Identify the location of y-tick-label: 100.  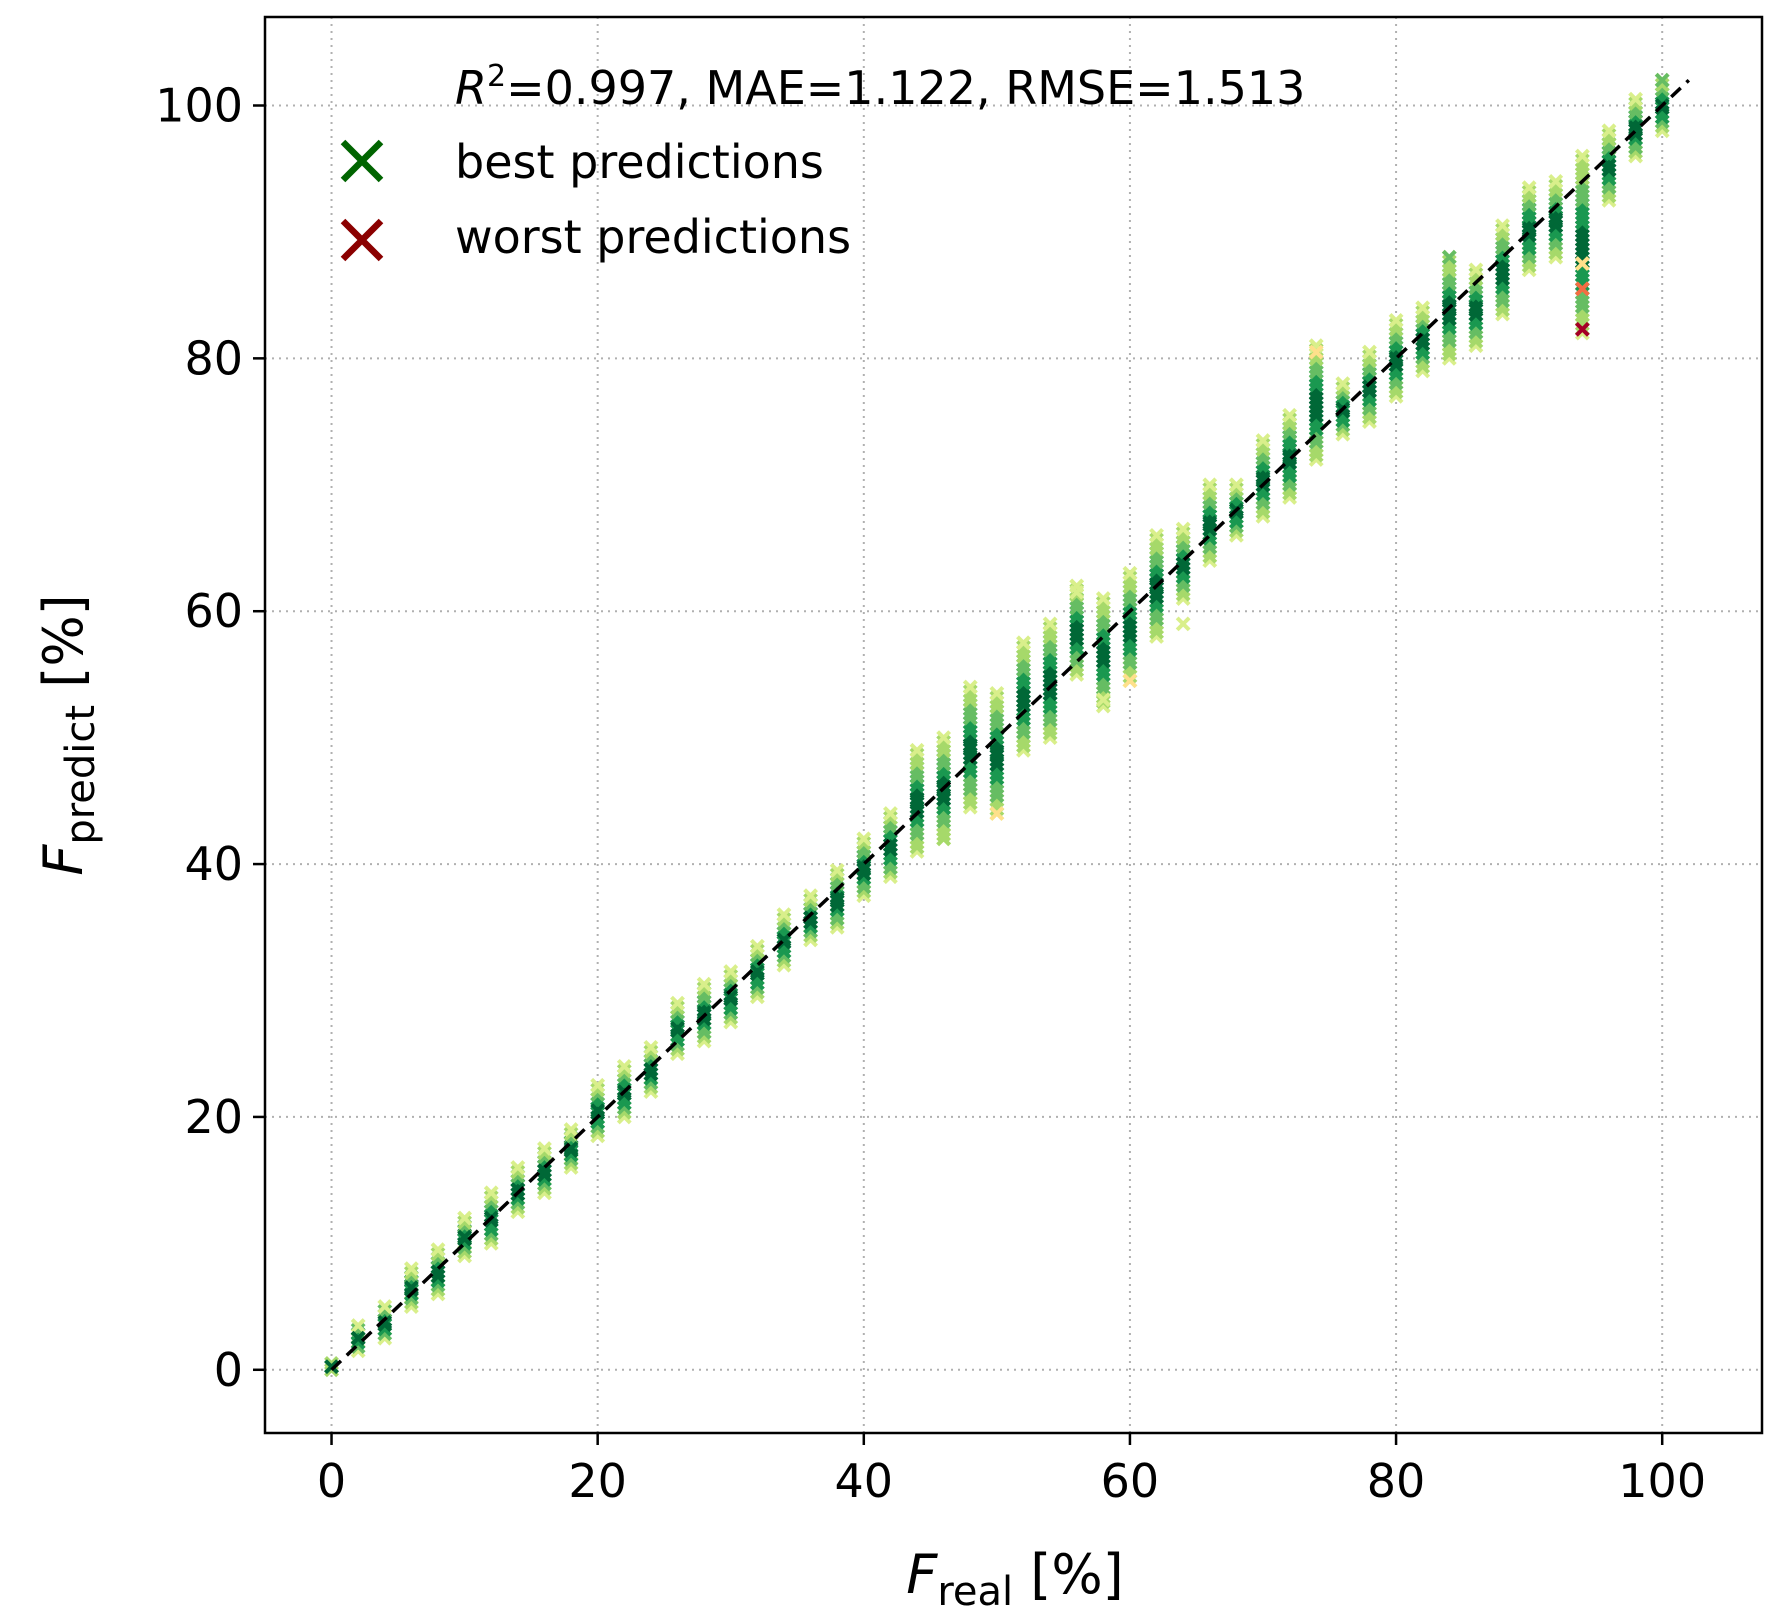
(199, 106).